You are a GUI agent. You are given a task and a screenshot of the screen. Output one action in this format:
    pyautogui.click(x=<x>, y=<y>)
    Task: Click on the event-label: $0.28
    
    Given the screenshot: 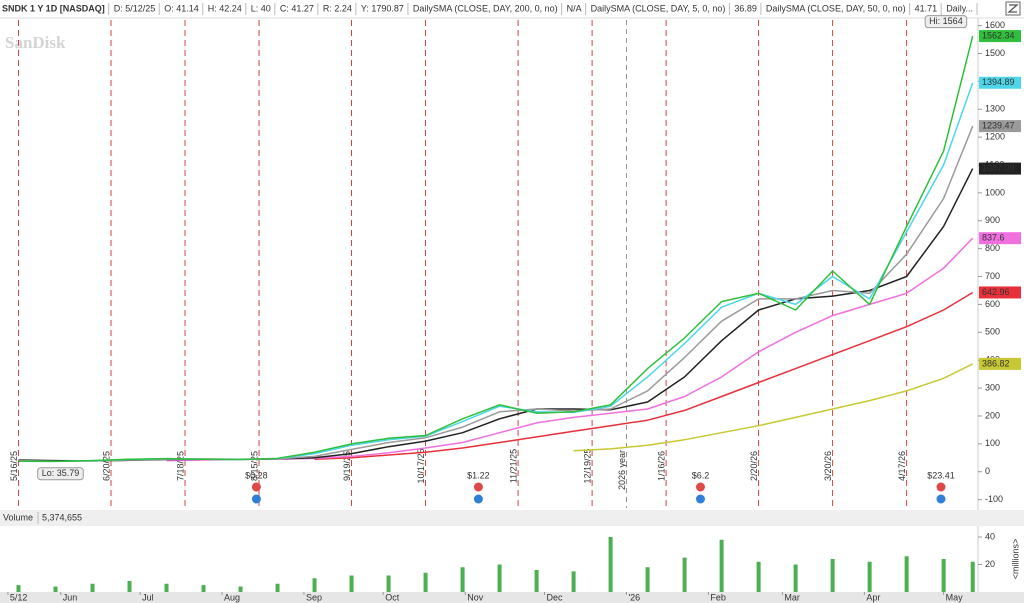 What is the action you would take?
    pyautogui.click(x=256, y=475)
    